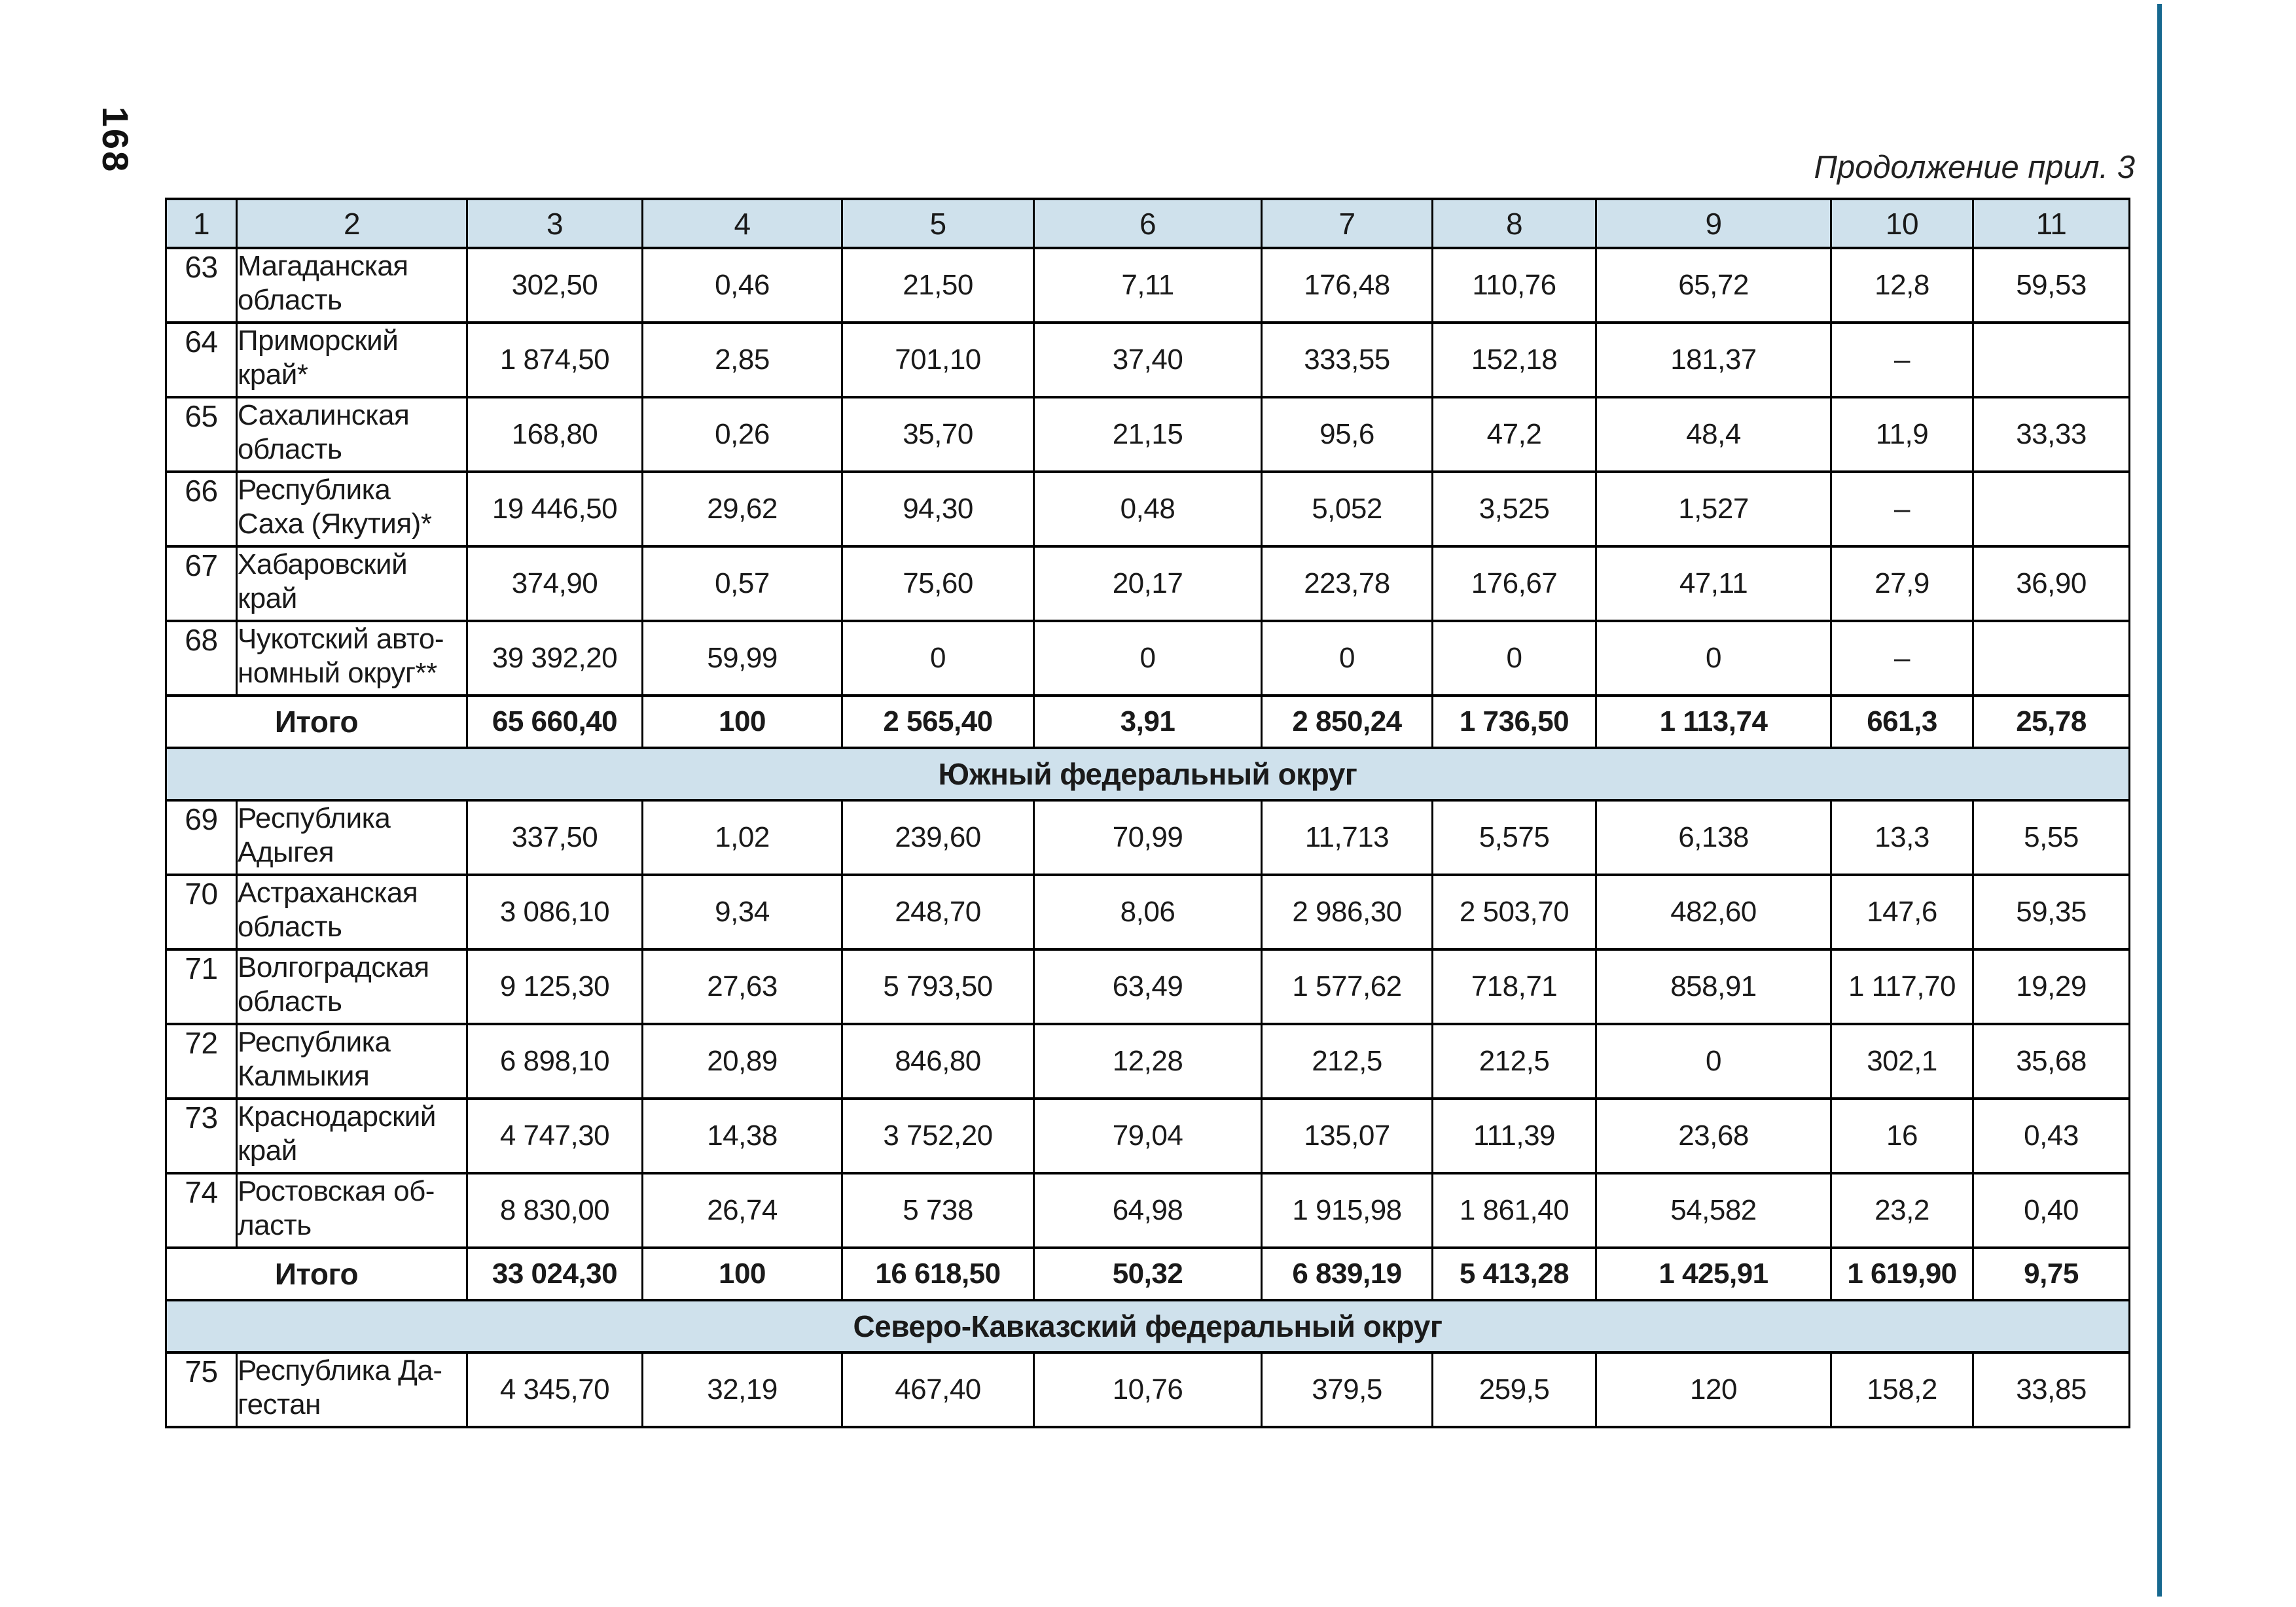  I want to click on total-value-cell: 9,75, so click(2051, 1273).